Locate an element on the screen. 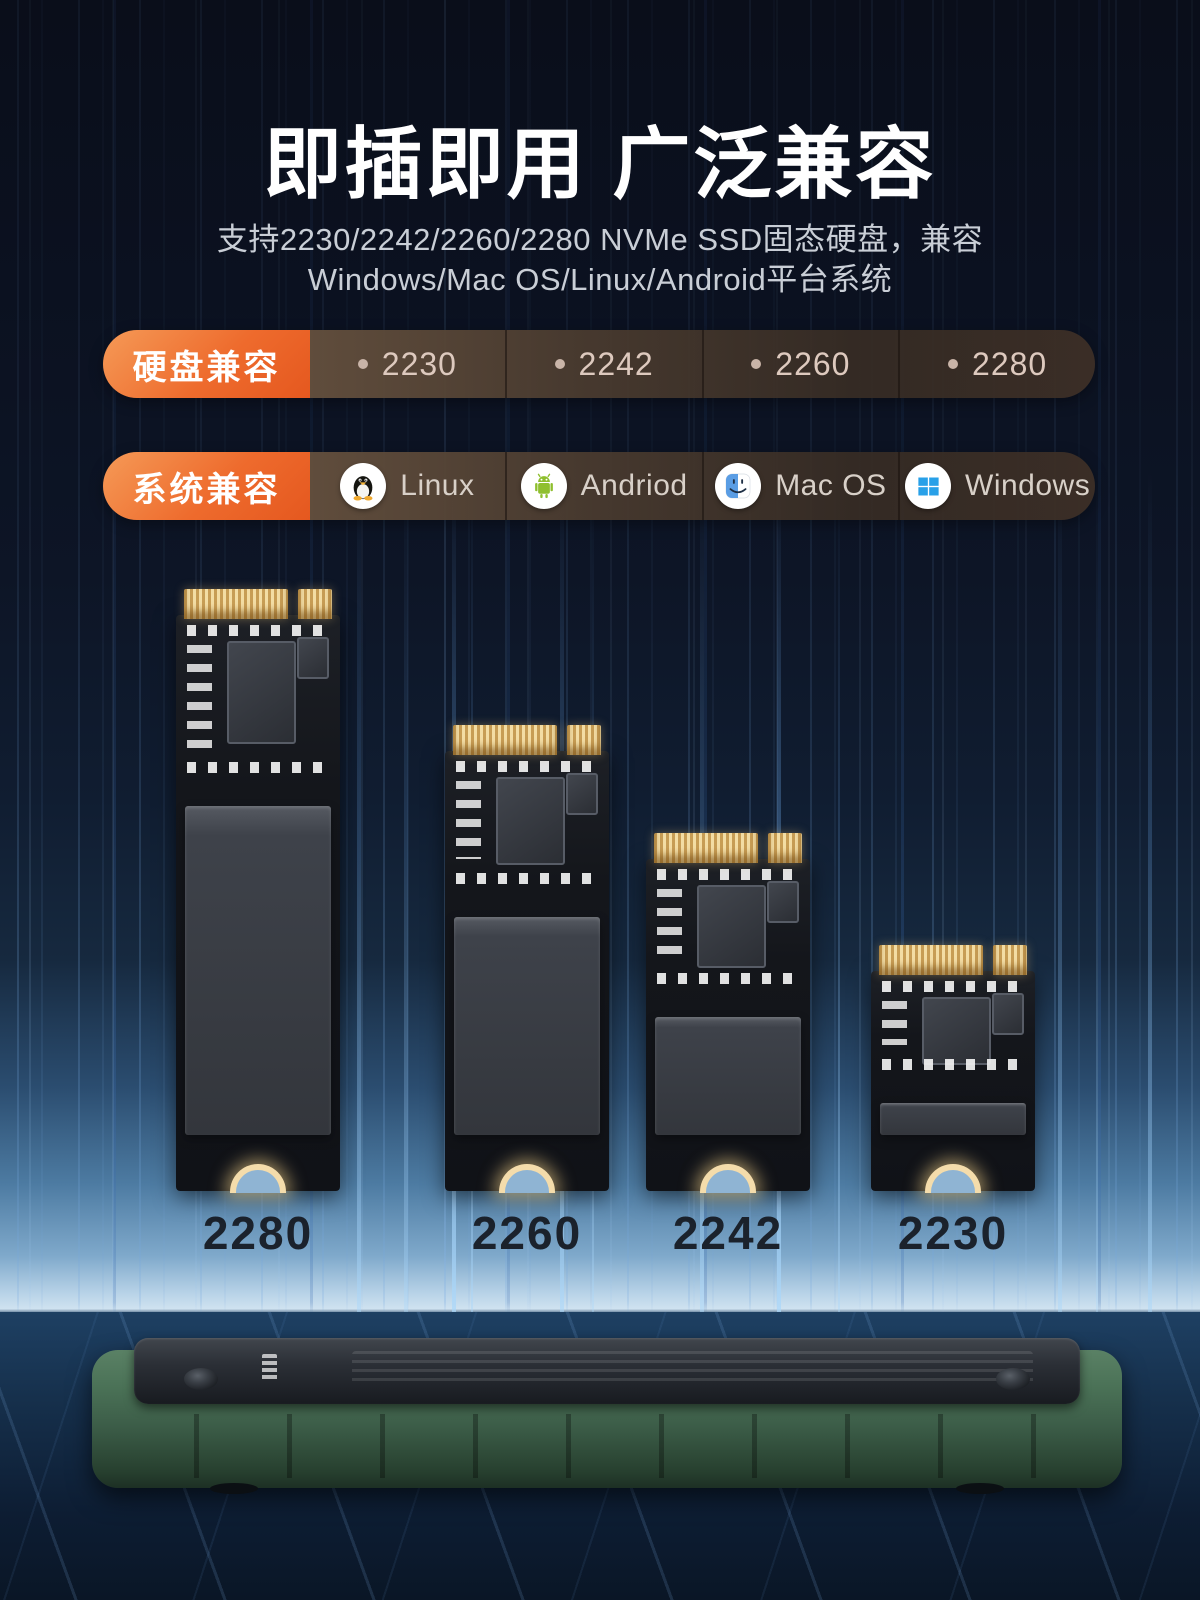 The height and width of the screenshot is (1600, 1200). os-name: Windows is located at coordinates (1028, 485).